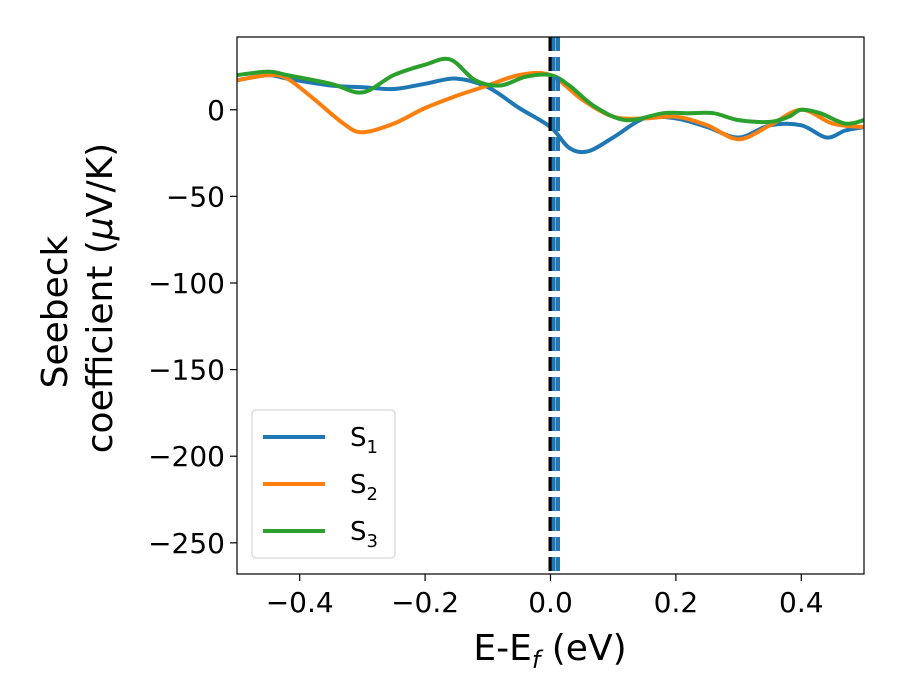 This screenshot has height=700, width=900. Describe the element at coordinates (100, 298) in the screenshot. I see `y-axis-label-line2: coefficient (μV/K)` at that location.